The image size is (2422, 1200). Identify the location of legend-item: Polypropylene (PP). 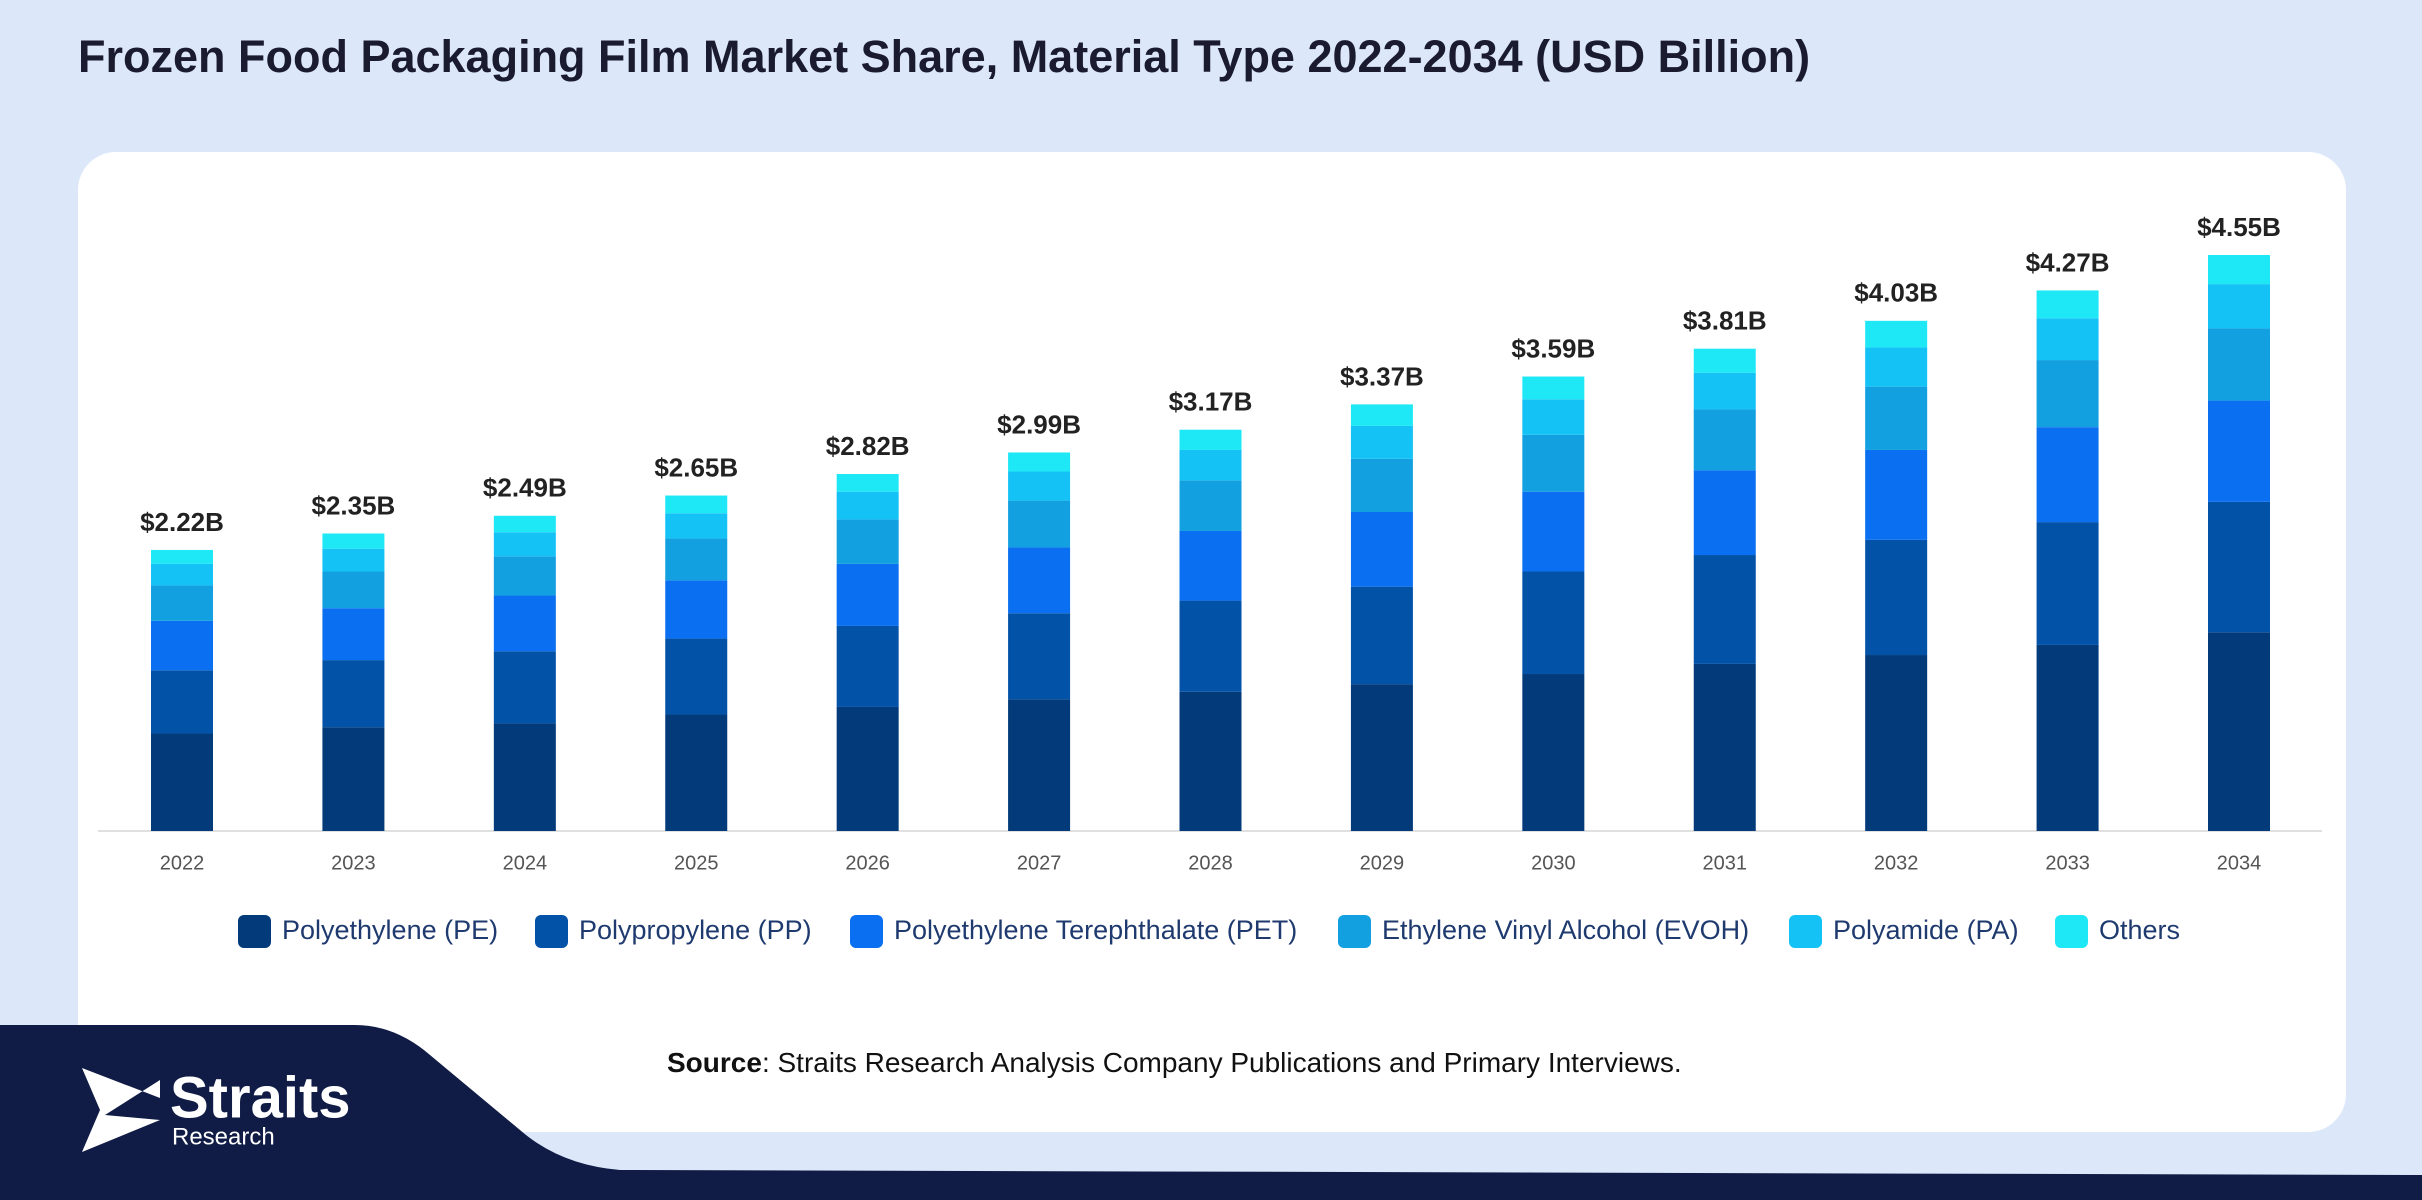
(673, 931).